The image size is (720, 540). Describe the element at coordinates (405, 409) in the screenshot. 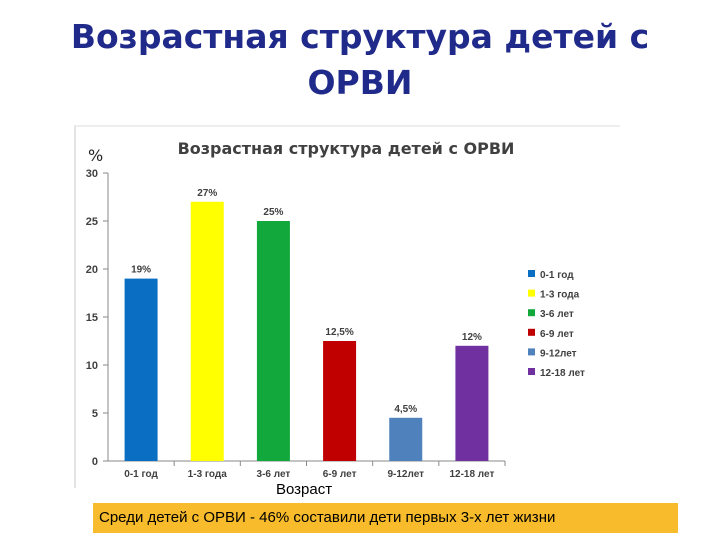

I see `bar-data-label: 4,5%` at that location.